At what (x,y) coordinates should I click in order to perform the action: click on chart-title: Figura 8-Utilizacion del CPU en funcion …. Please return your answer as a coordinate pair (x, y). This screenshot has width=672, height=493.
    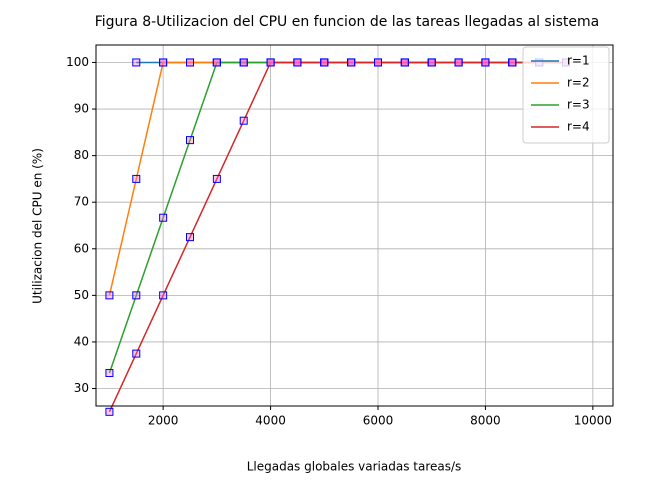
    Looking at the image, I should click on (347, 22).